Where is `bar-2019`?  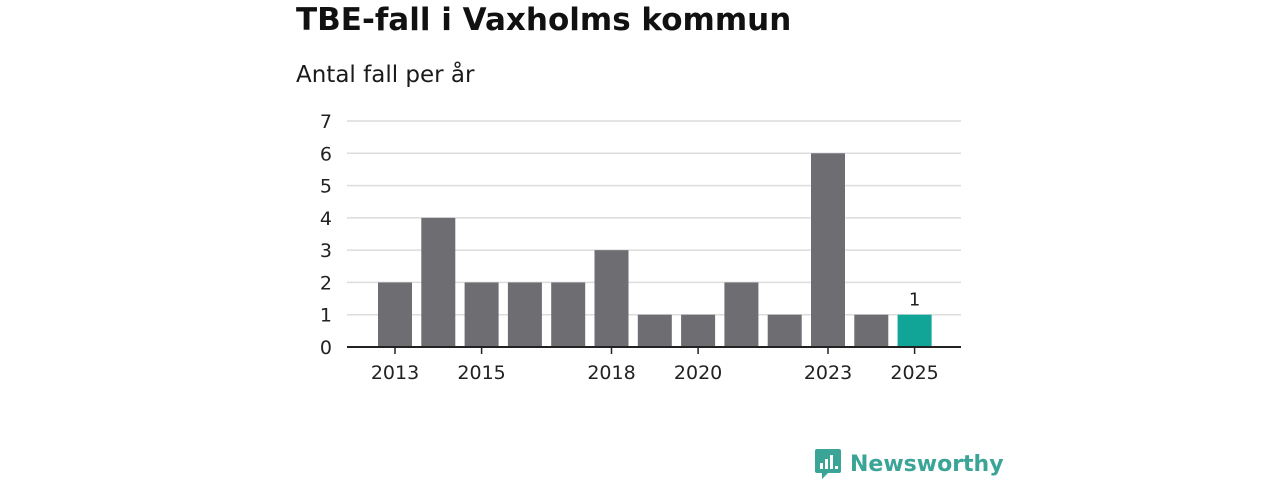
bar-2019 is located at coordinates (654, 330).